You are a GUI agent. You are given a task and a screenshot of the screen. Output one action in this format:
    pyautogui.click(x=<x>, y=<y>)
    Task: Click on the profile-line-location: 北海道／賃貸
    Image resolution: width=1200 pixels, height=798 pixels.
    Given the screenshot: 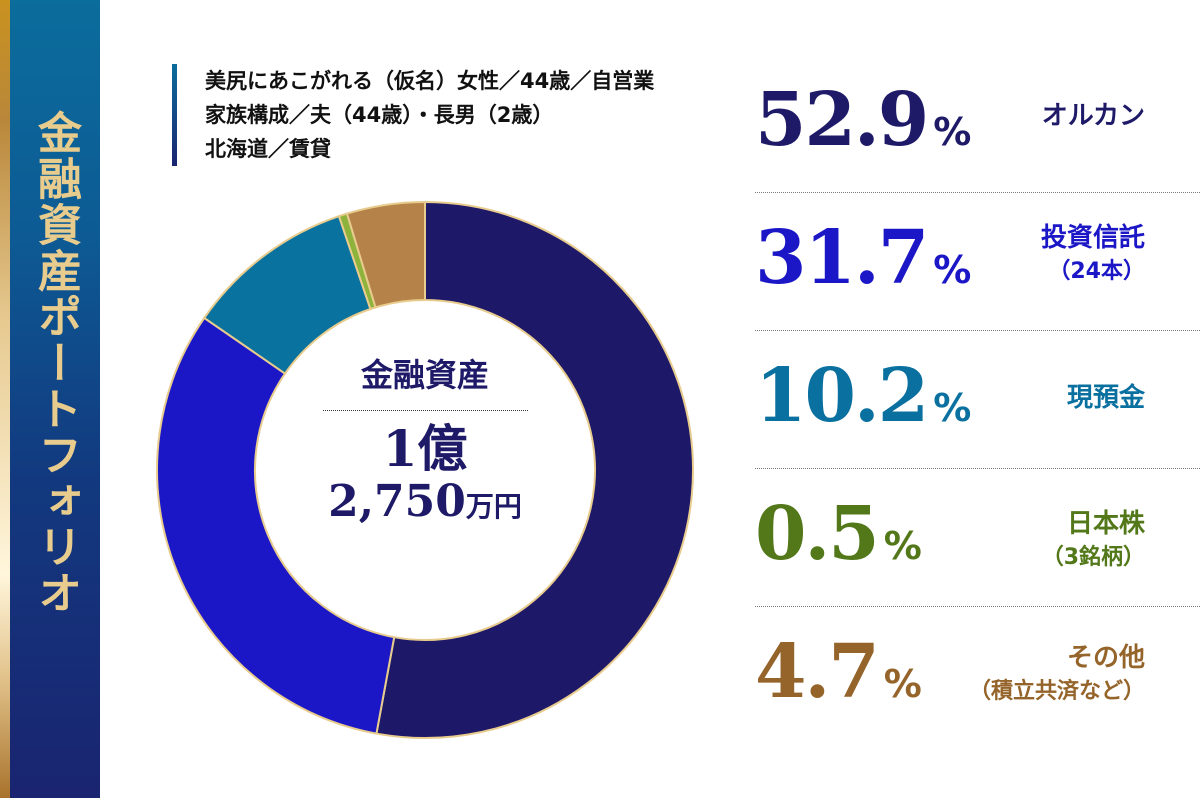 What is the action you would take?
    pyautogui.click(x=268, y=149)
    